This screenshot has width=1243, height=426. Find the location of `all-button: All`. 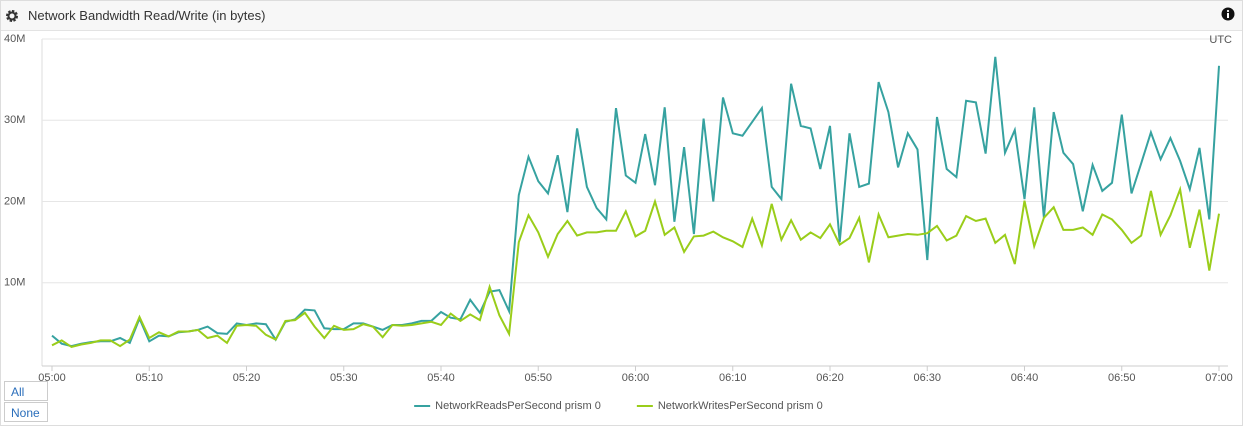

all-button: All is located at coordinates (26, 391).